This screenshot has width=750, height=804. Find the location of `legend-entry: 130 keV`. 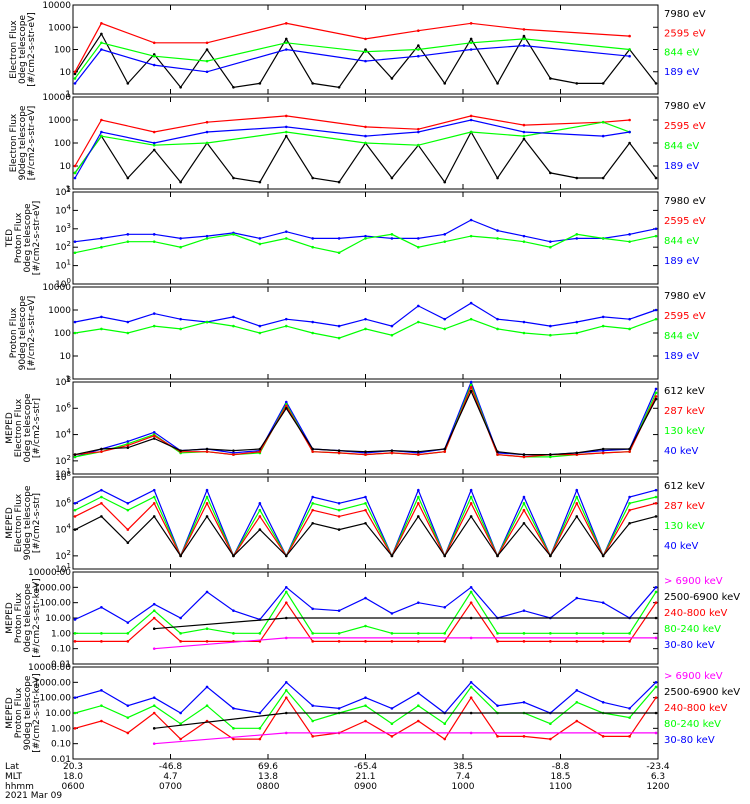

legend-entry: 130 keV is located at coordinates (684, 526).